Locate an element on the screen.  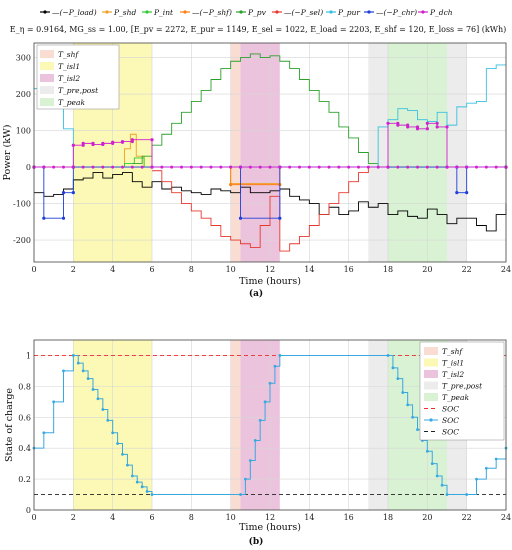
caption-a: (a) is located at coordinates (256, 293).